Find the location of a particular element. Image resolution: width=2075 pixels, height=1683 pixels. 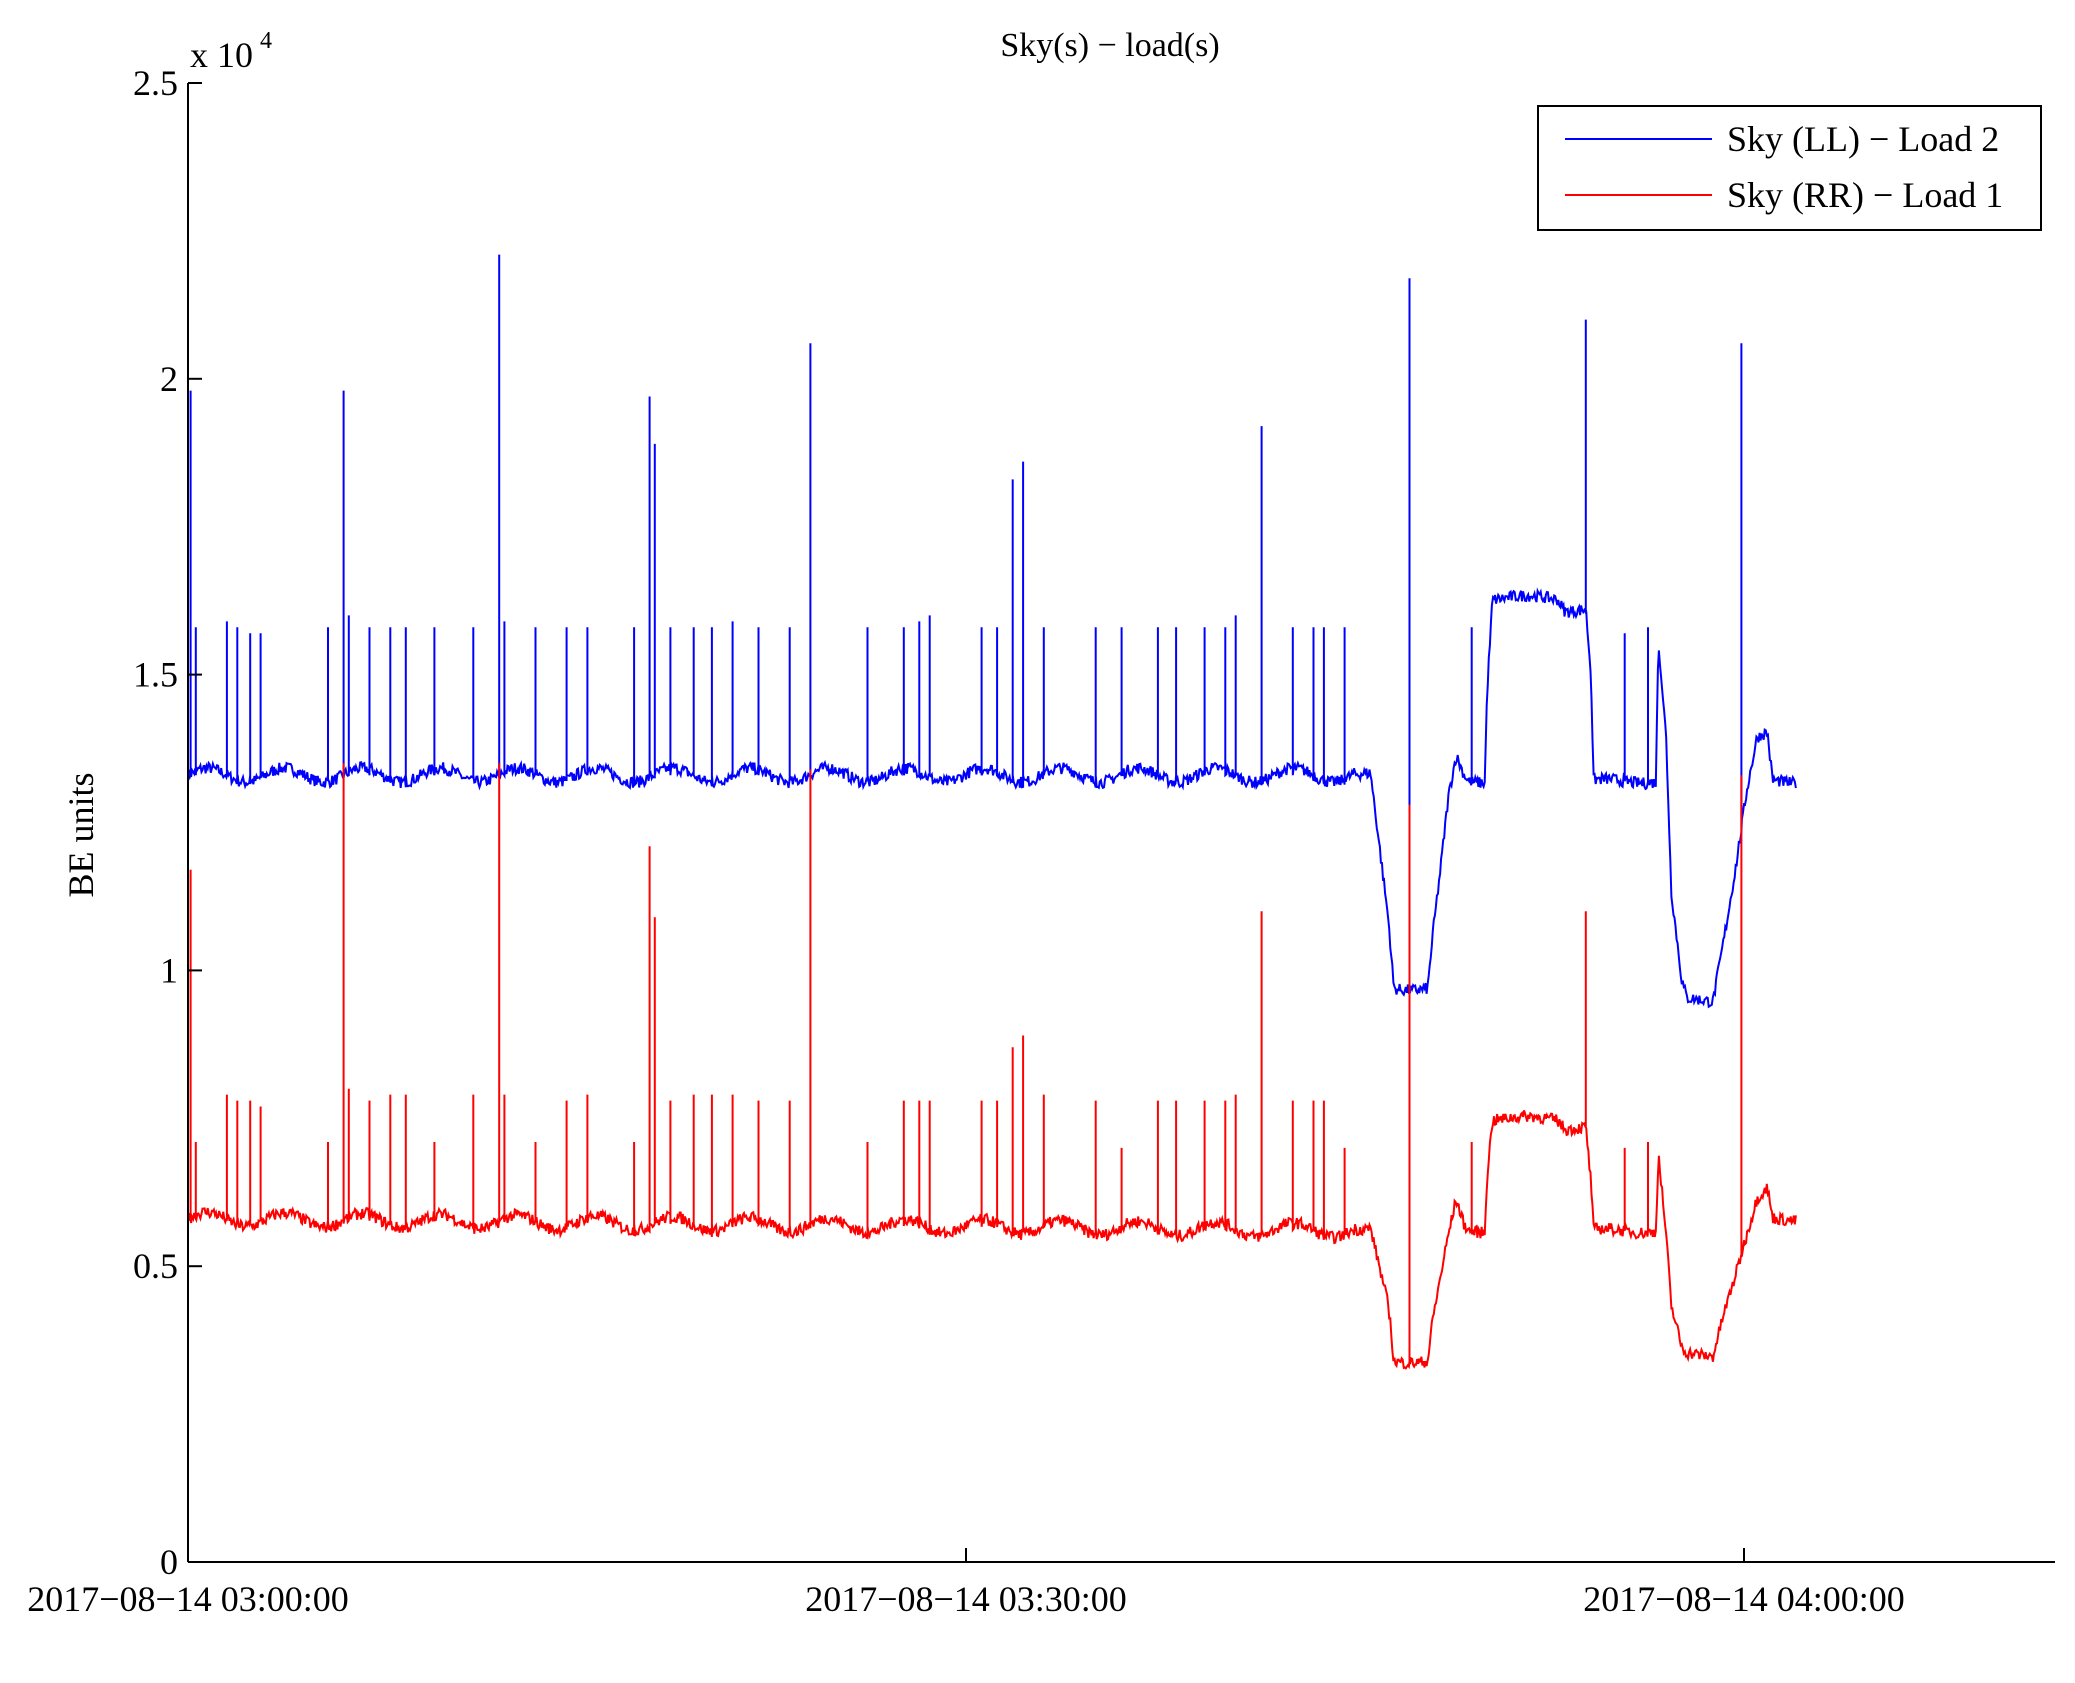

x-tick-label: 2017−08−14 03:00:00 is located at coordinates (188, 1599).